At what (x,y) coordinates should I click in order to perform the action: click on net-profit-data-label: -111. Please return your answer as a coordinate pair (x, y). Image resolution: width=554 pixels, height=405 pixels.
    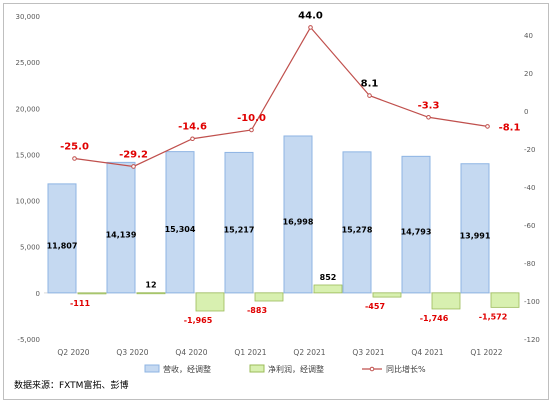
    Looking at the image, I should click on (80, 303).